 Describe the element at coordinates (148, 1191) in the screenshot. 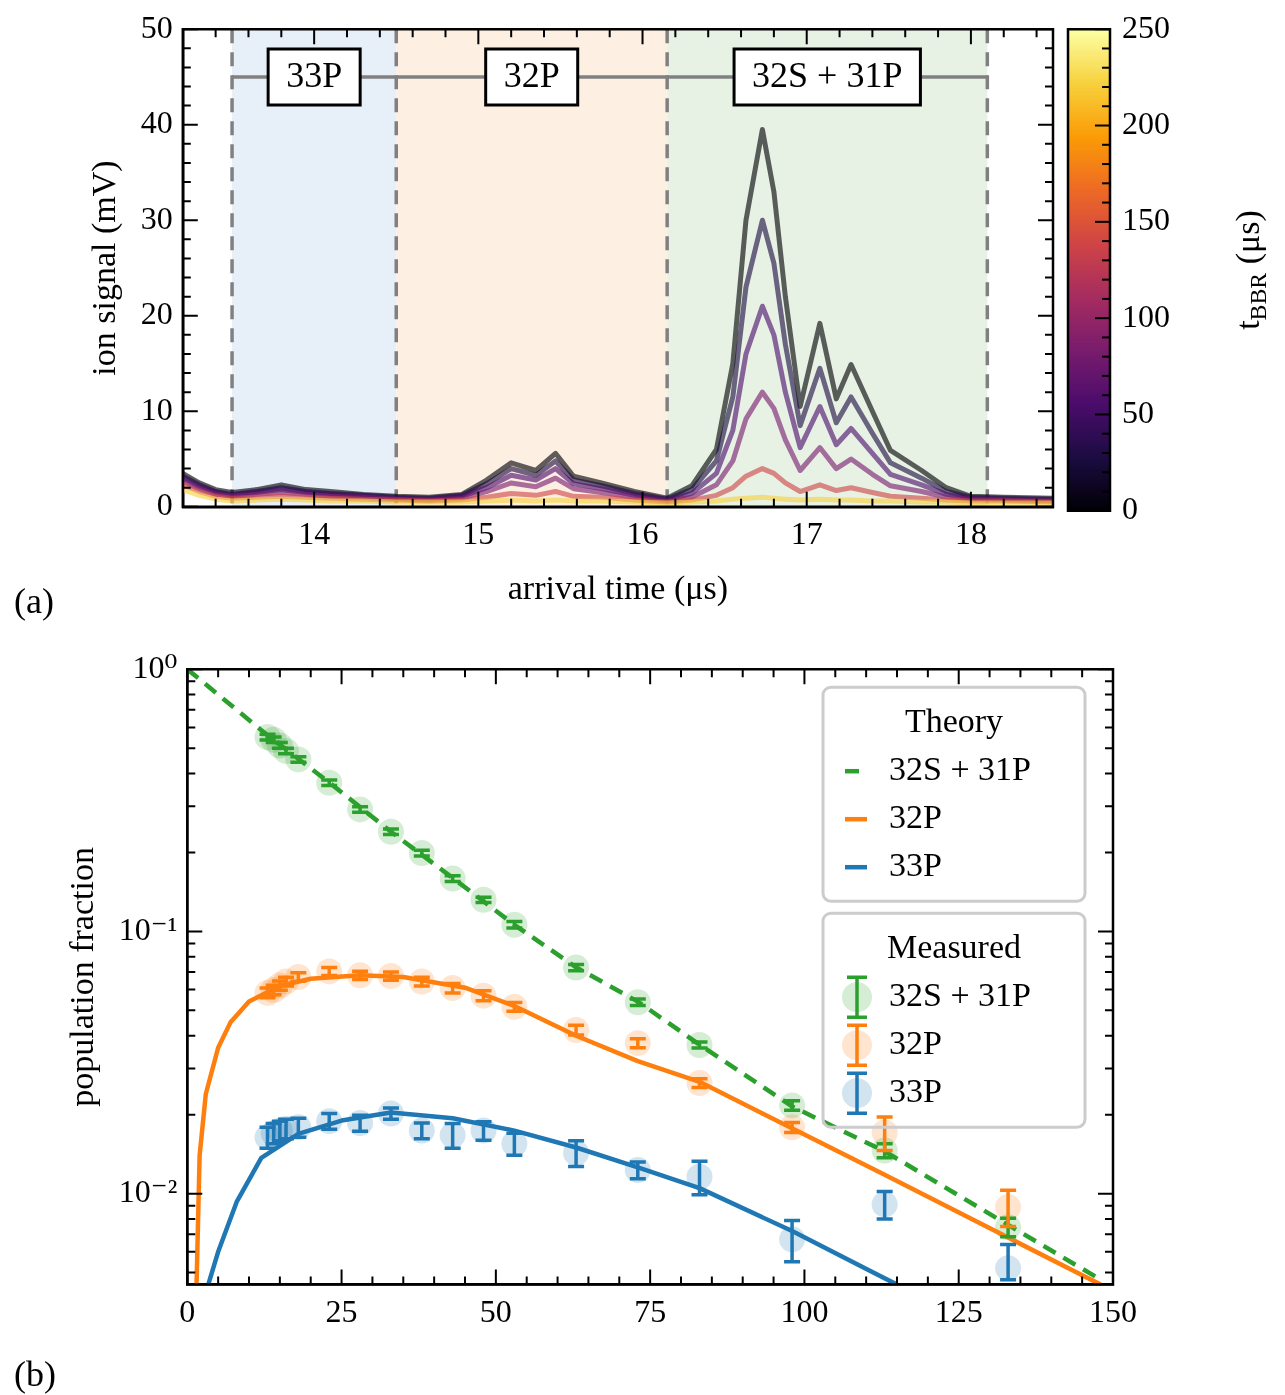

I see `y-tick-label: 10⁻²` at that location.